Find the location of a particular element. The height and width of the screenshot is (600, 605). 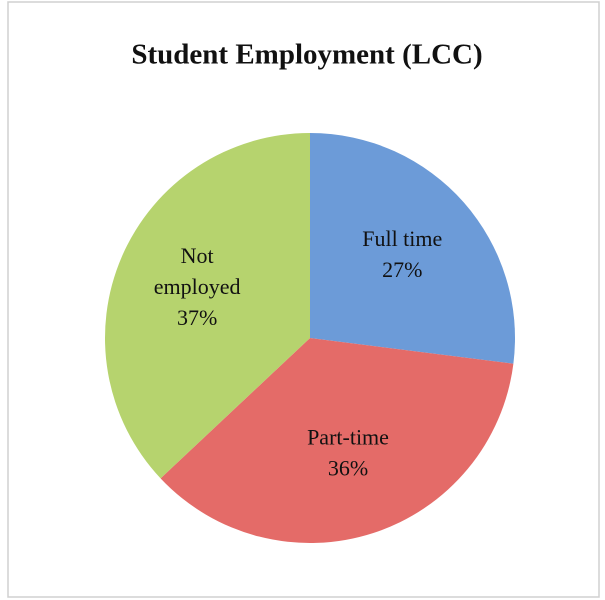

slice-label-line: Not is located at coordinates (197, 255).